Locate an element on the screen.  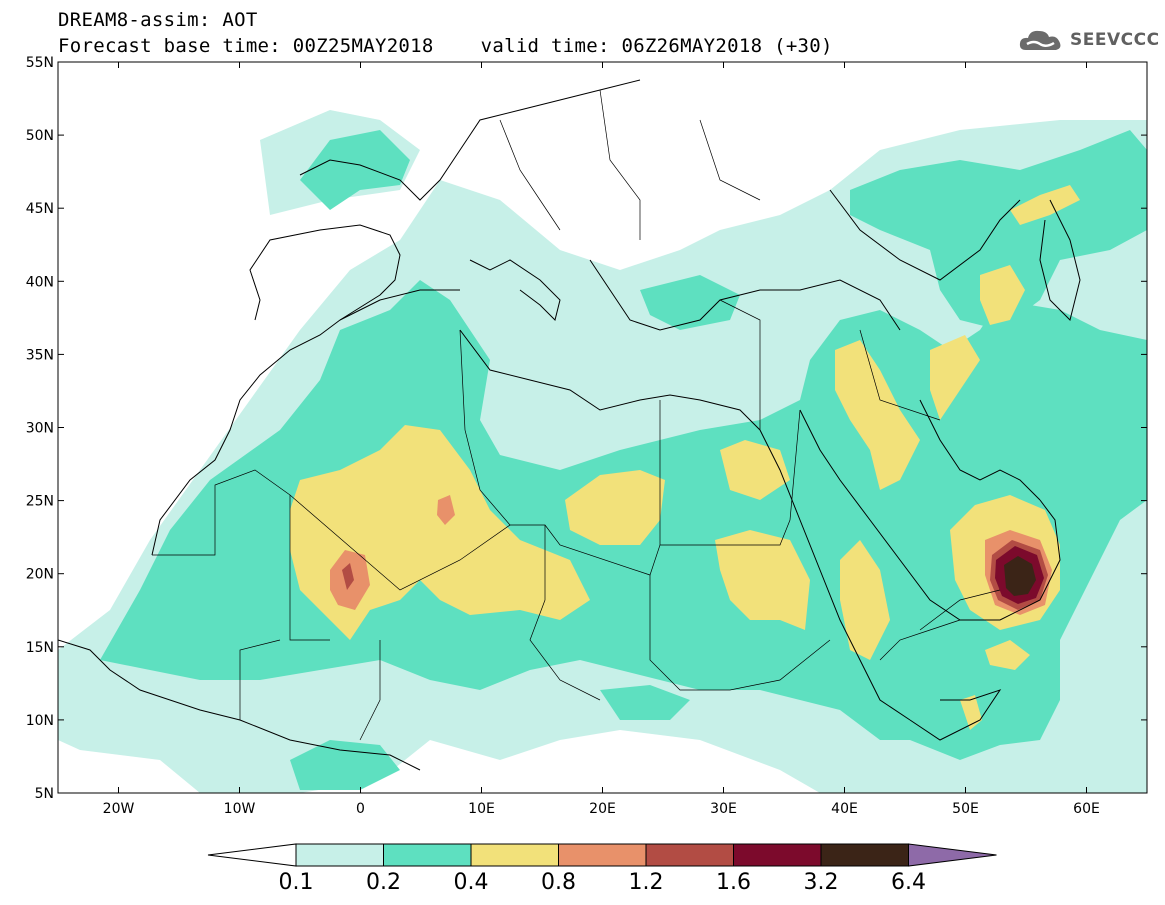
latitude-labels: 55N 50N 45N 40N 35N 30N 25N 20N 15N 10N 5N is located at coordinates (40, 428).